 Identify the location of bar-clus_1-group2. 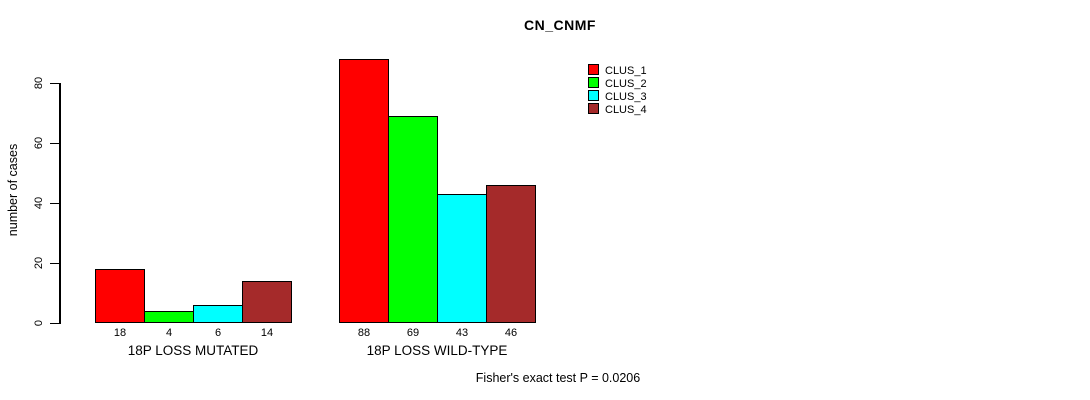
(364, 191).